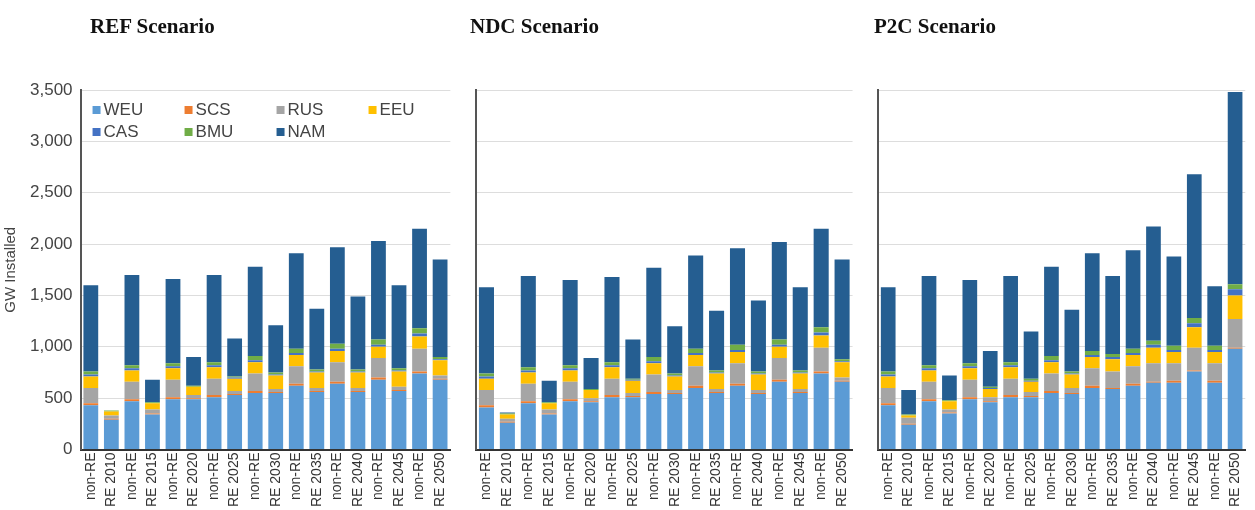  I want to click on chart-title: REF Scenario, so click(152, 26).